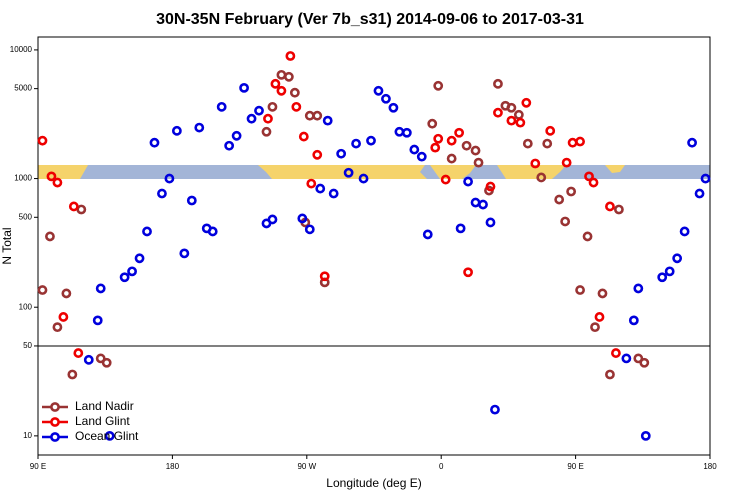 The width and height of the screenshot is (750, 500). Describe the element at coordinates (27, 435) in the screenshot. I see `y-tick-label: 10` at that location.